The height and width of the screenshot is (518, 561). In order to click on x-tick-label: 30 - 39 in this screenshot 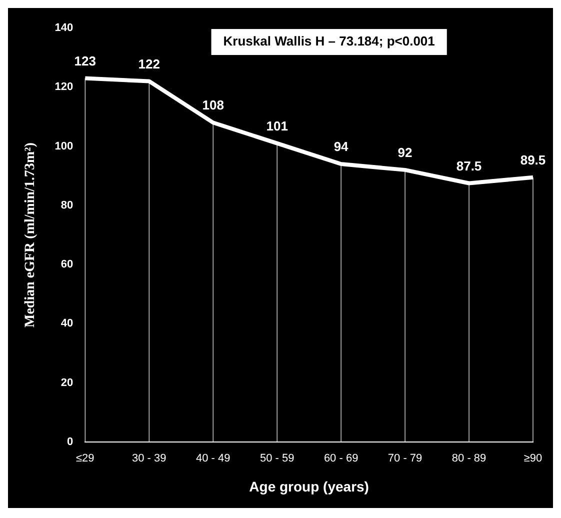, I will do `click(149, 458)`.